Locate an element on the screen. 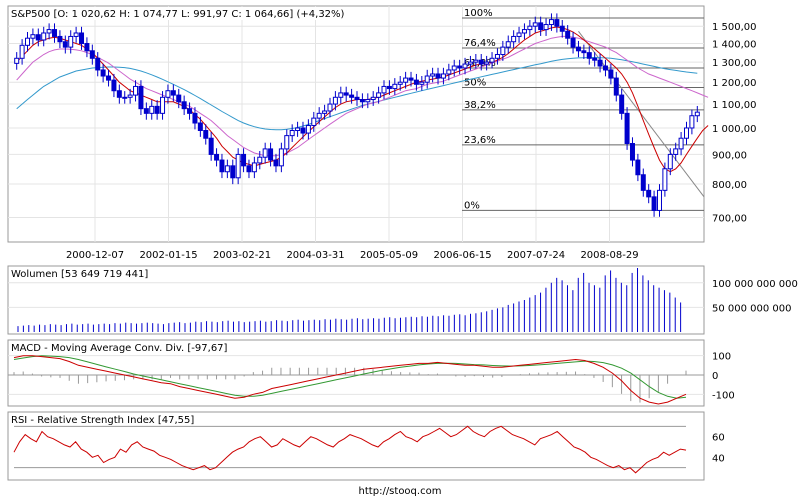  rsi-grid is located at coordinates (350, 447).